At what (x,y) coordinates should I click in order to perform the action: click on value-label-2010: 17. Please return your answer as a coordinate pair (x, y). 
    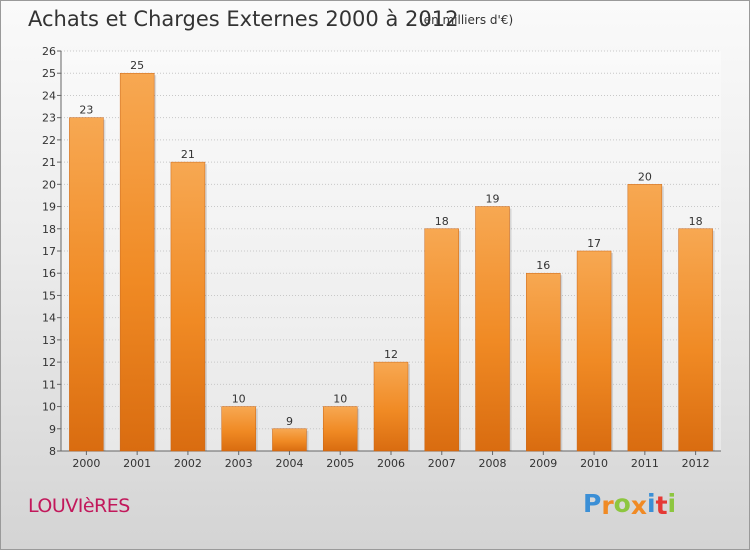
    Looking at the image, I should click on (594, 243).